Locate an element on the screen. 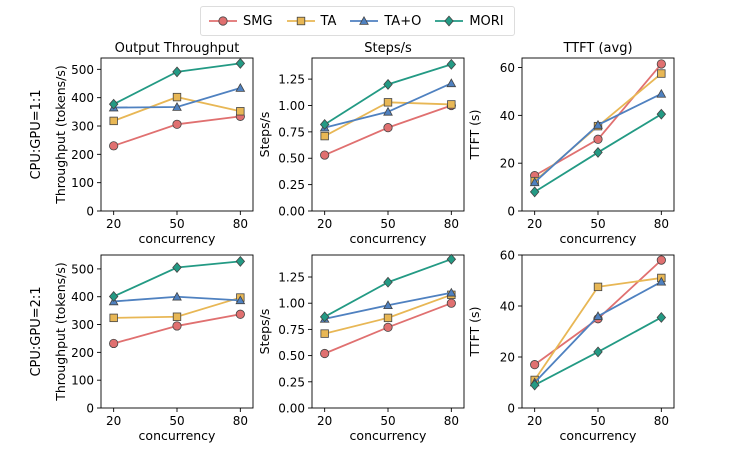 The image size is (731, 475). y-tick-label: 20 is located at coordinates (507, 164).